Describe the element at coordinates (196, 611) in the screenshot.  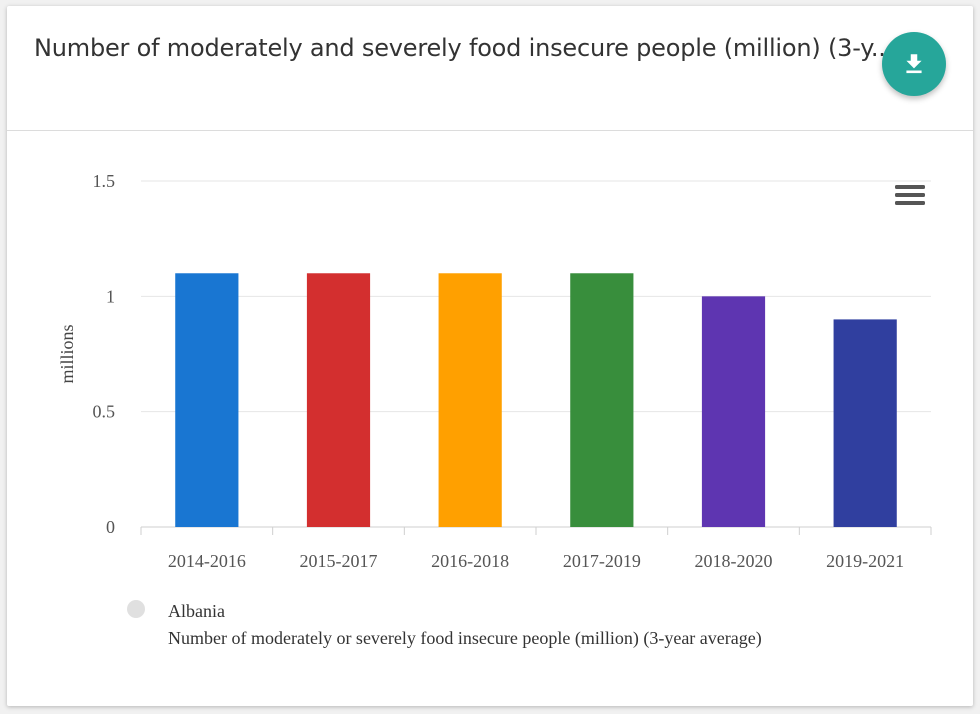
I see `legend-series-name: Albania` at that location.